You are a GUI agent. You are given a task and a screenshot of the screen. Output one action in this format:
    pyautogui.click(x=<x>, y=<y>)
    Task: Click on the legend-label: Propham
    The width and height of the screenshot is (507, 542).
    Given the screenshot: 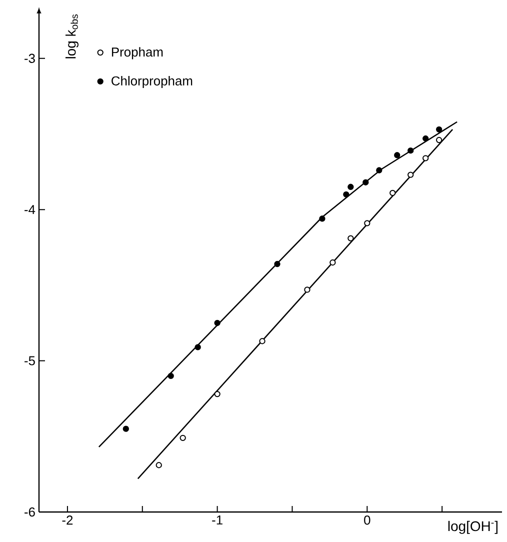 What is the action you would take?
    pyautogui.click(x=137, y=53)
    